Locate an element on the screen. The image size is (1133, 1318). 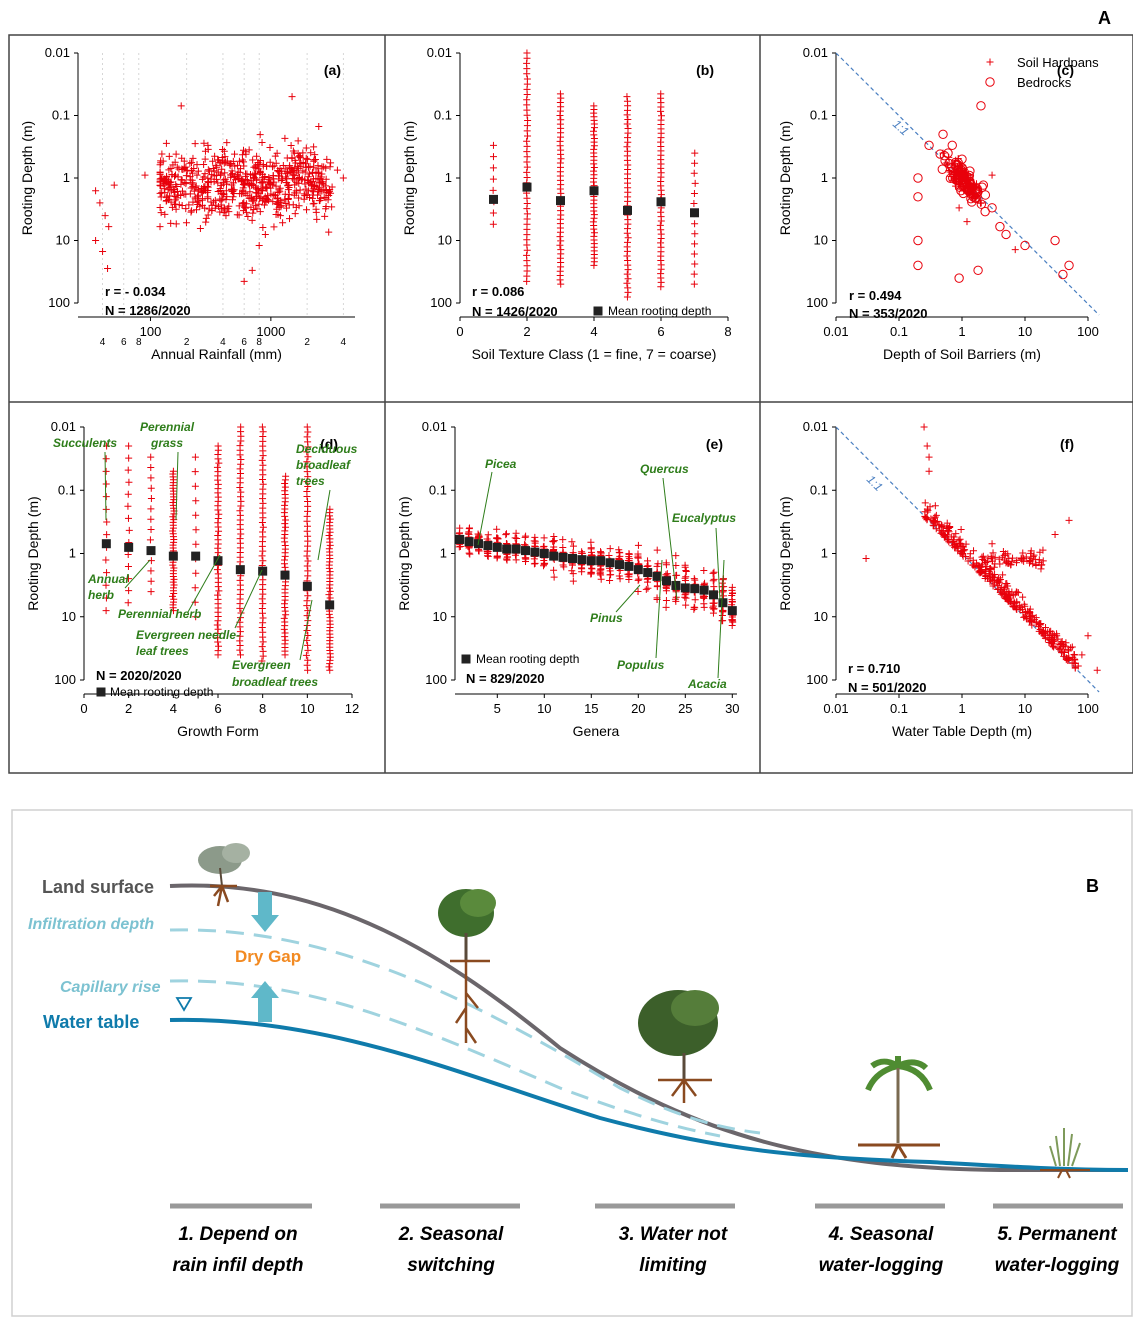
x-minor-tick-label: 4 is located at coordinates (223, 342).